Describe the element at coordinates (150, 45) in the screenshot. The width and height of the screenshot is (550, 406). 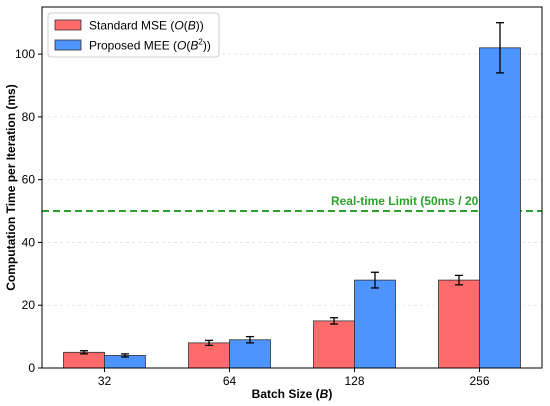
I see `legend-label: Proposed MEE (O(B2))` at that location.